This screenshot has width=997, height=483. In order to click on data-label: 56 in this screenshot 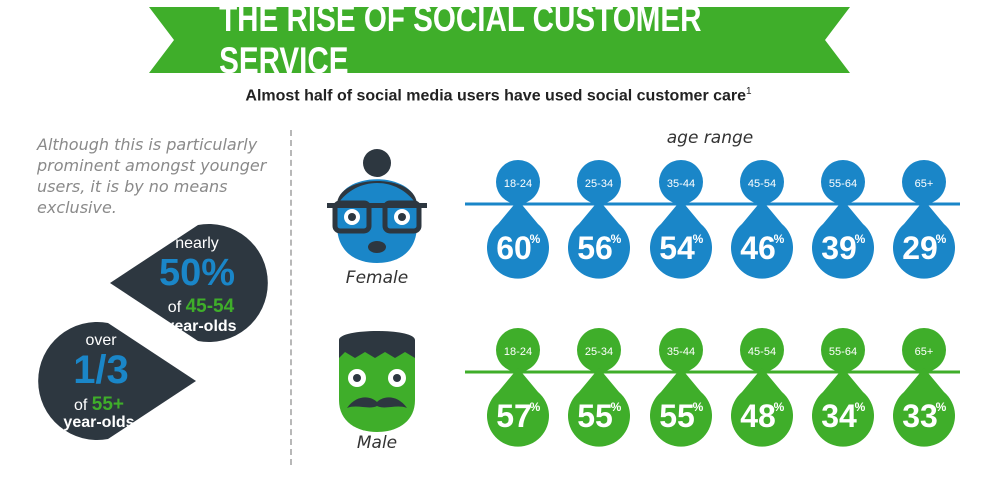, I will do `click(595, 248)`.